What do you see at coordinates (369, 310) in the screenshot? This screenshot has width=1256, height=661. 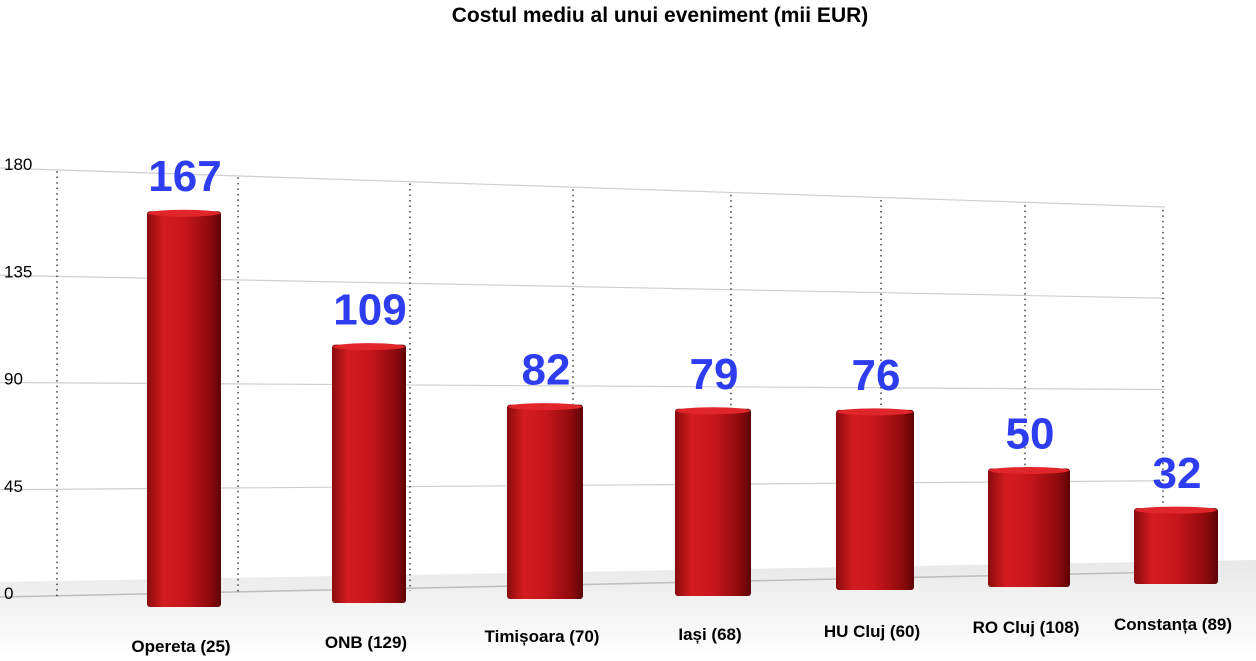 I see `data-label: 109` at bounding box center [369, 310].